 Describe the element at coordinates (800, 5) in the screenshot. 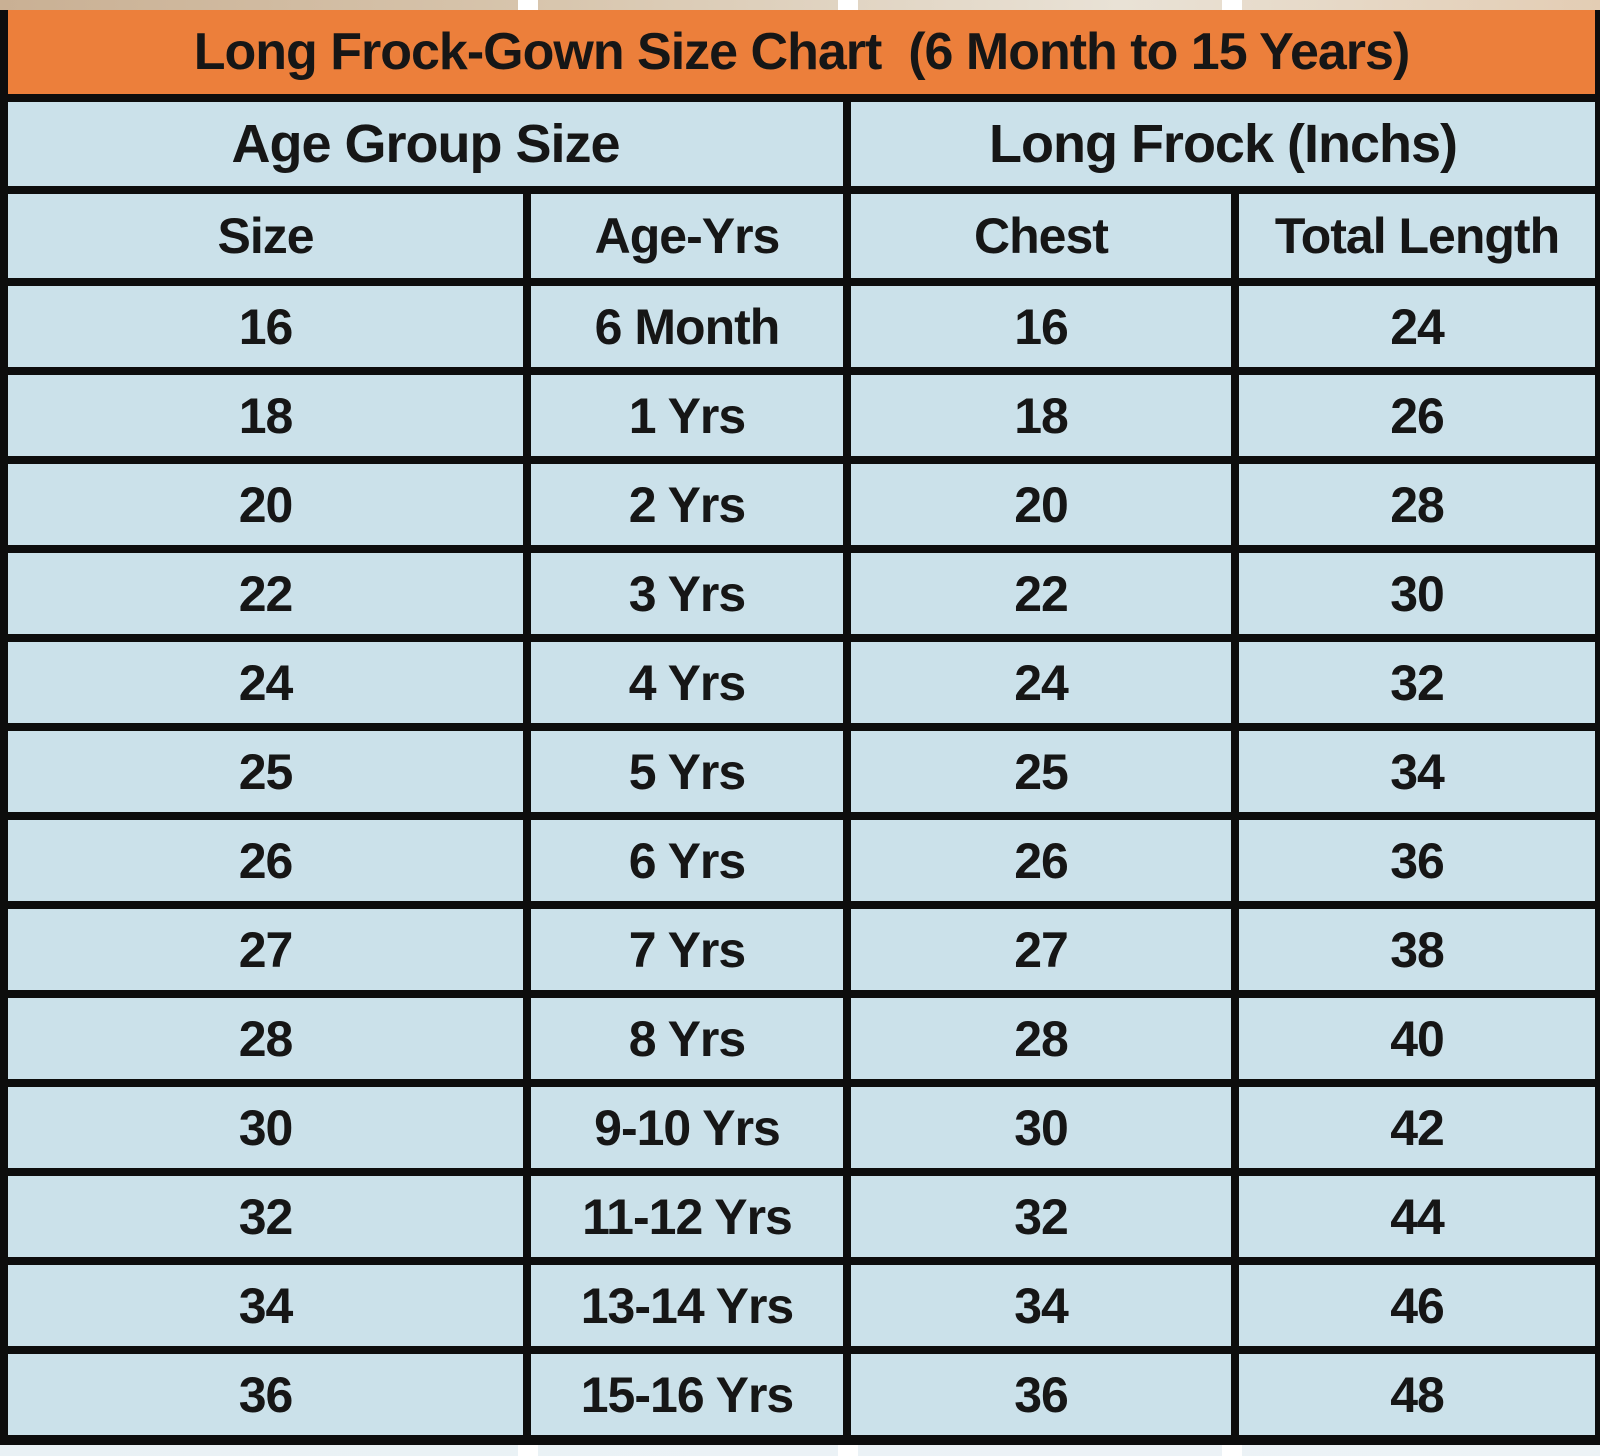

I see `cropped-row-strip-top` at that location.